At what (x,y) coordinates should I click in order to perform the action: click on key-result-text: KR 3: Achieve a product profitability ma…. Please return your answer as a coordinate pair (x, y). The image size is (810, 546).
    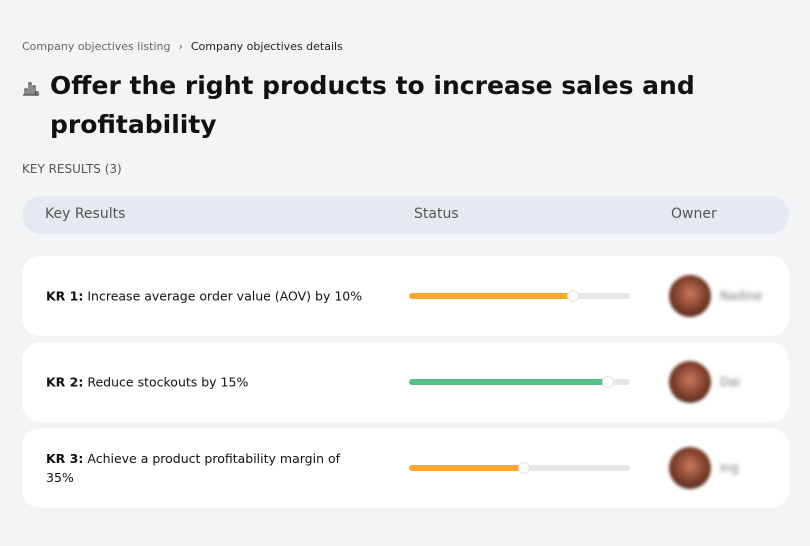
    Looking at the image, I should click on (206, 468).